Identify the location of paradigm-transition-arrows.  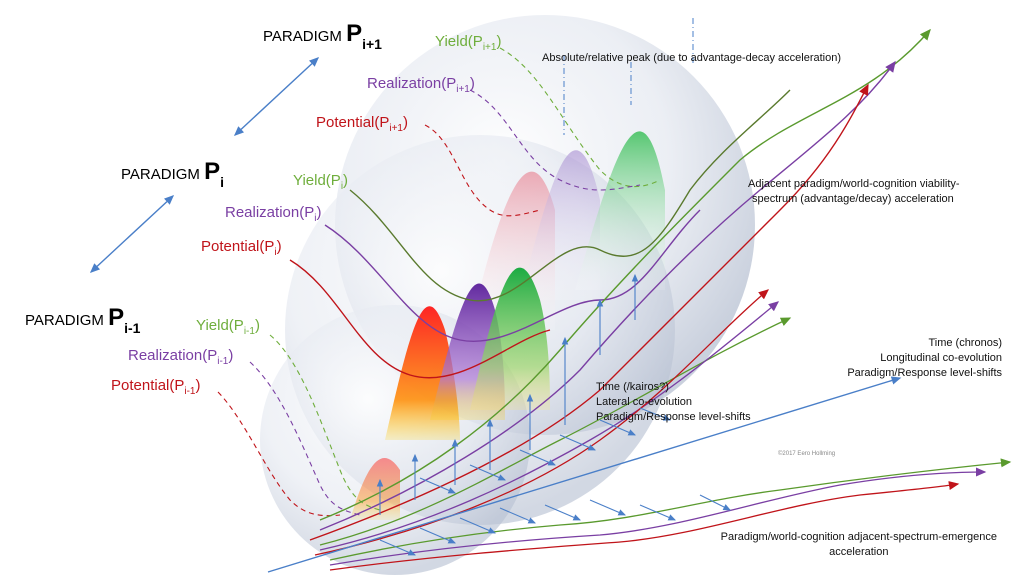
(204, 165).